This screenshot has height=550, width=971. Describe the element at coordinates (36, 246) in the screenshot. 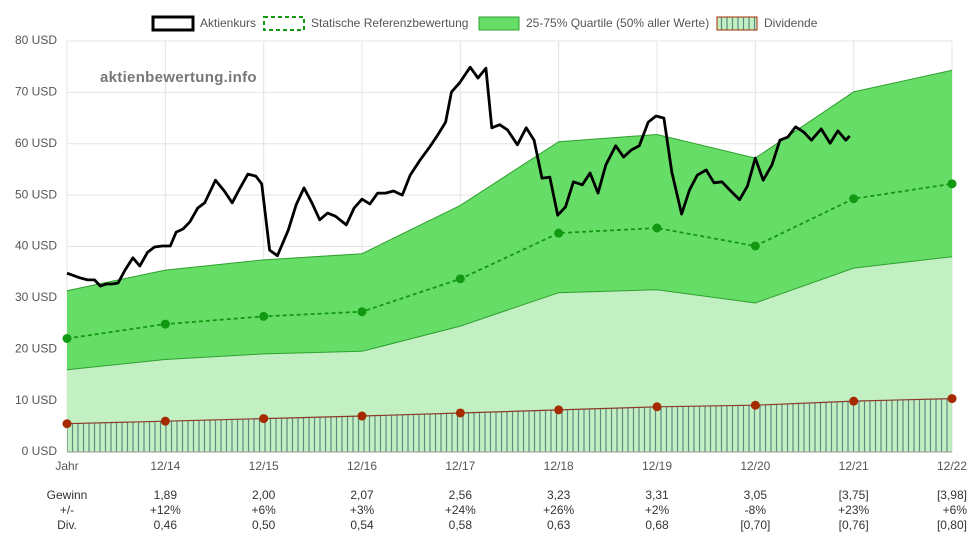

I see `y-tick-label: 40 USD` at that location.